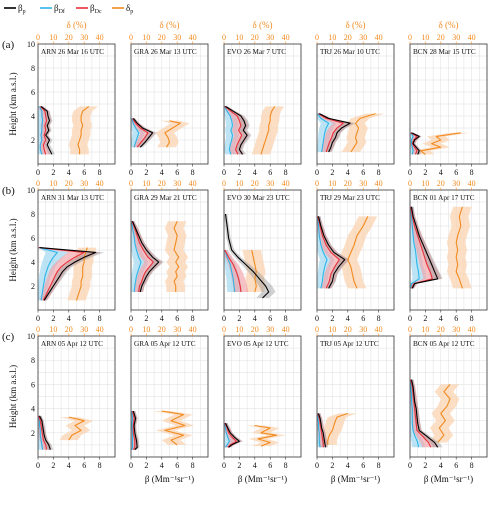 This screenshot has height=513, width=500. What do you see at coordinates (31, 336) in the screenshot?
I see `left-tick-label: 10` at bounding box center [31, 336].